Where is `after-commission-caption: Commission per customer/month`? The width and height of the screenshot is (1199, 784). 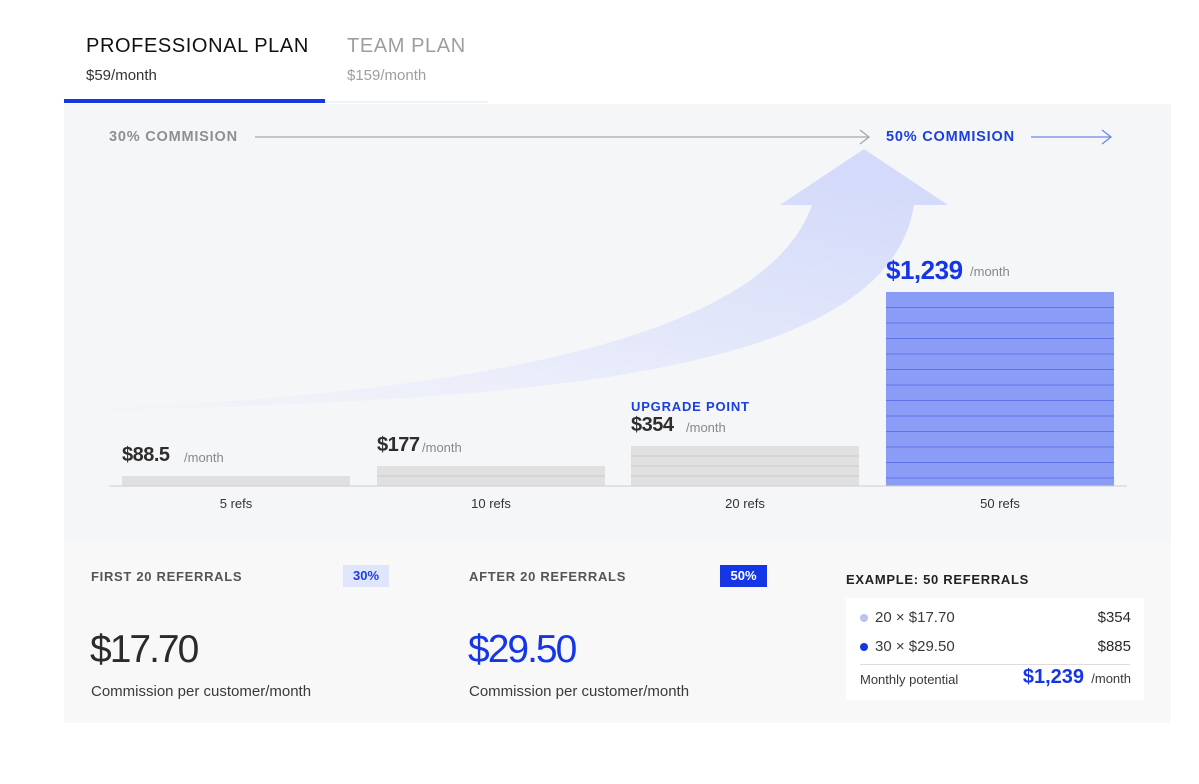 after-commission-caption: Commission per customer/month is located at coordinates (579, 691).